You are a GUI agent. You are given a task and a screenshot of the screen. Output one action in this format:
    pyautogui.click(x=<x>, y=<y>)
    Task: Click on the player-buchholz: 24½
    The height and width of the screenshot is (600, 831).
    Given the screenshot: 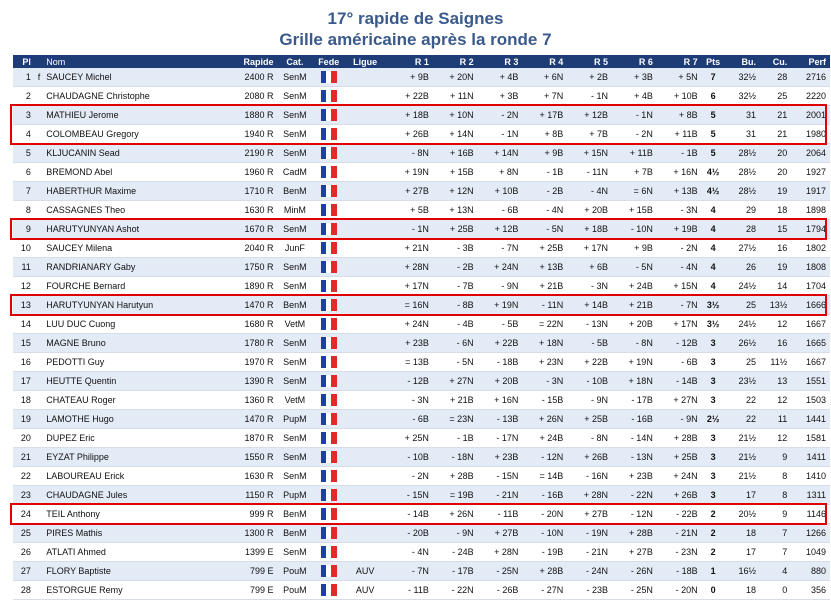 What is the action you would take?
    pyautogui.click(x=742, y=324)
    